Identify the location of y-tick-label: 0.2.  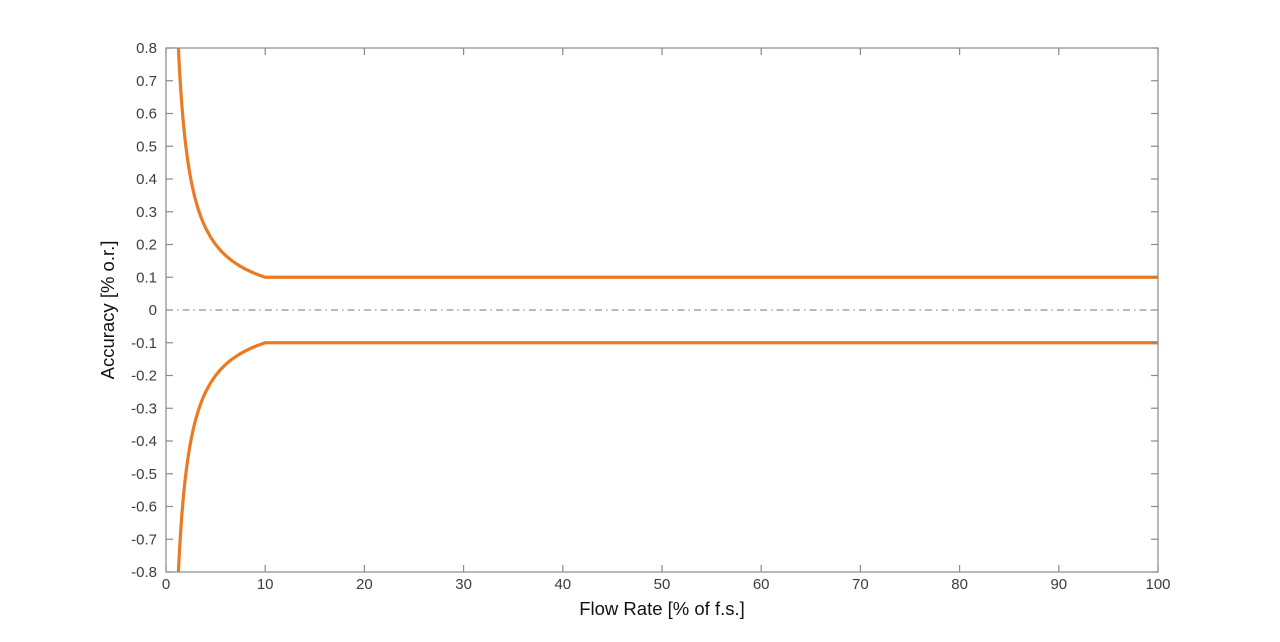
(146, 245).